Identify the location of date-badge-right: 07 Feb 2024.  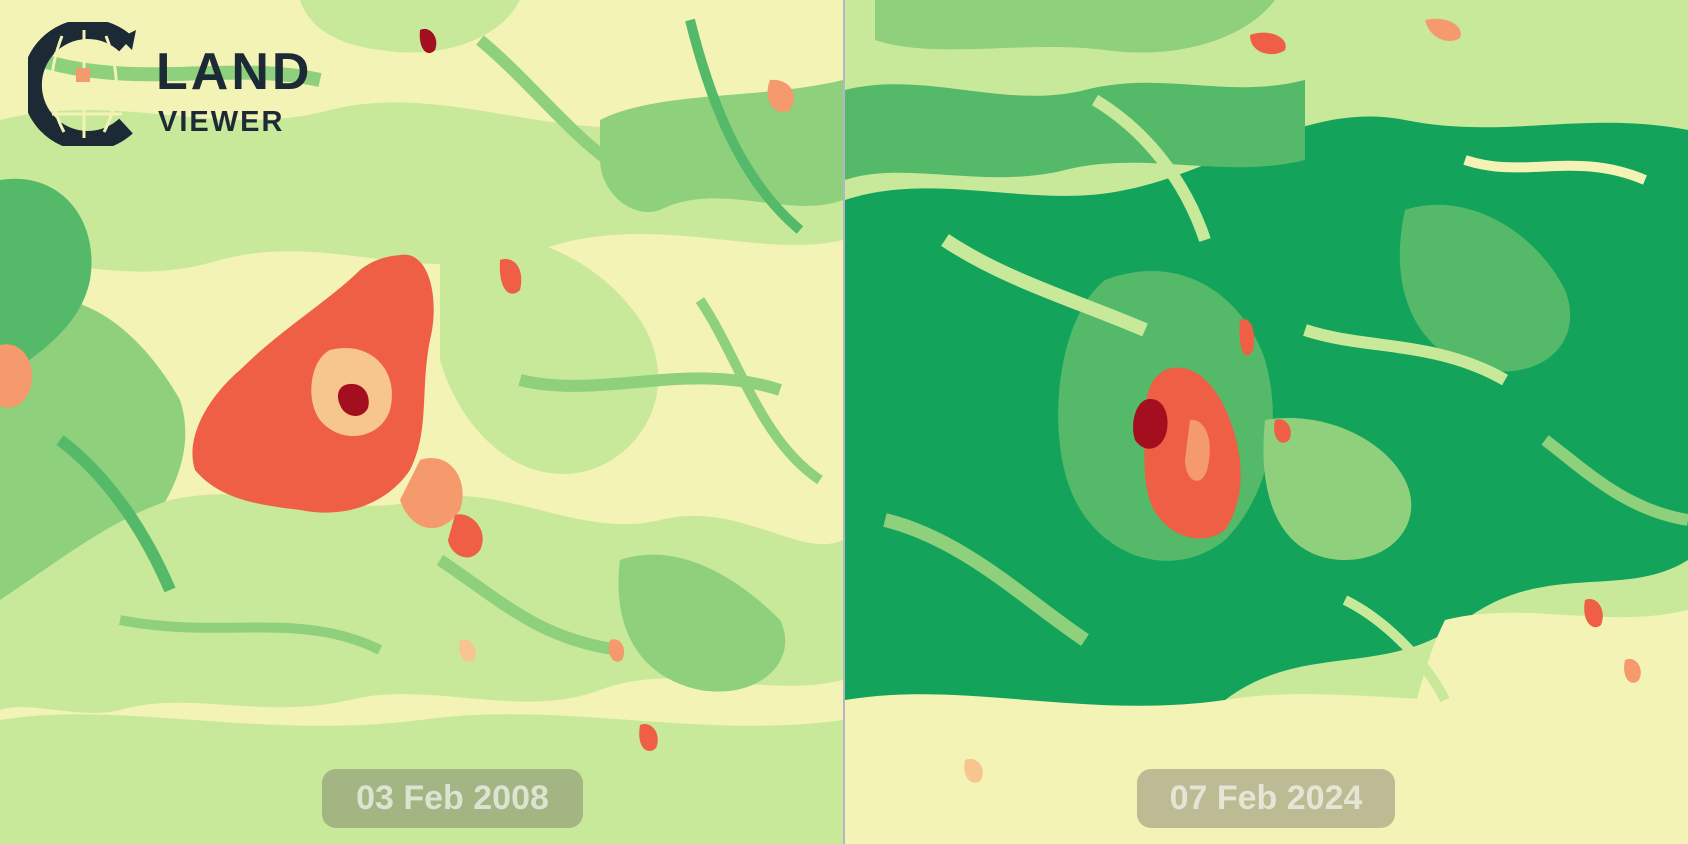
(1266, 798).